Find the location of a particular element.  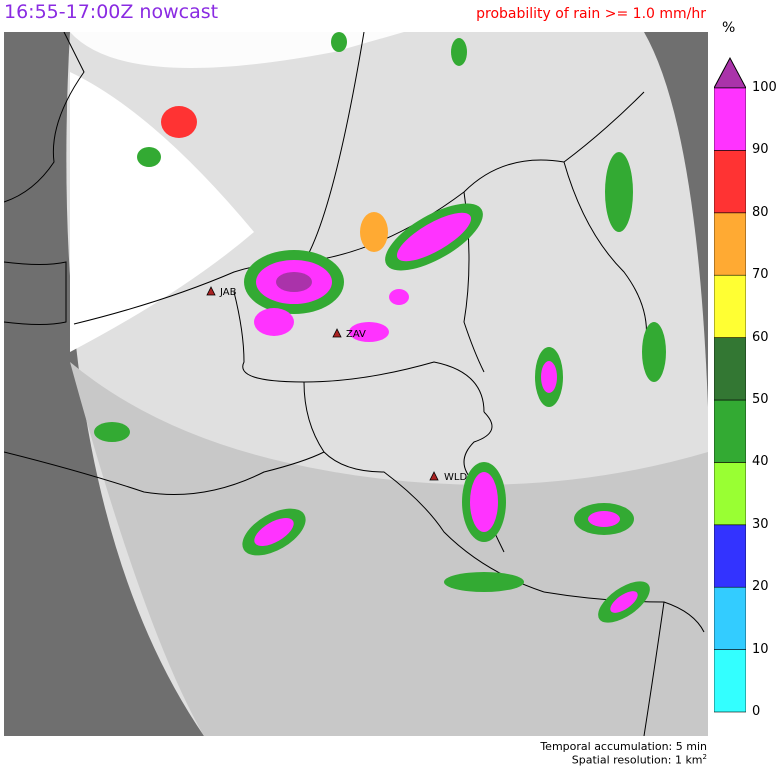

legend-tick-label: 80 is located at coordinates (760, 212).